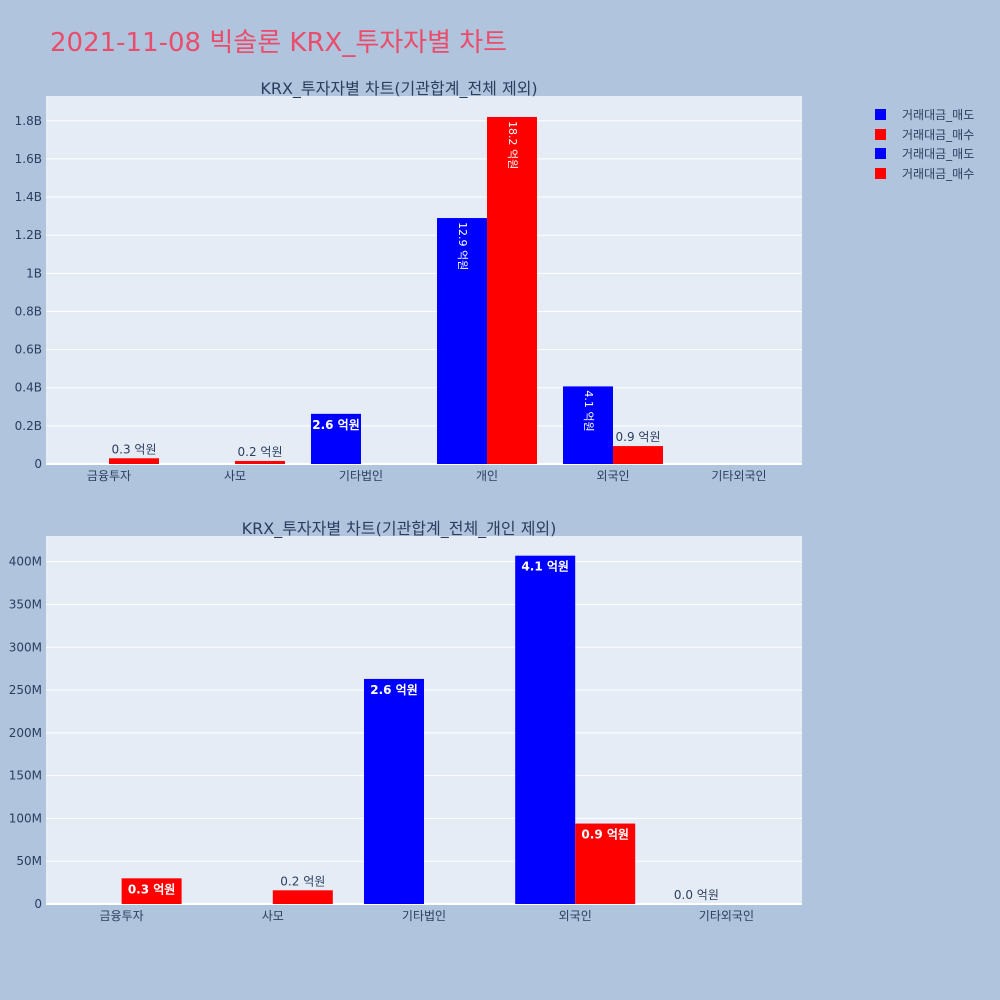  What do you see at coordinates (398, 89) in the screenshot?
I see `chart-title: KRX_투자자별 차트(기관합계_전체 제외)` at bounding box center [398, 89].